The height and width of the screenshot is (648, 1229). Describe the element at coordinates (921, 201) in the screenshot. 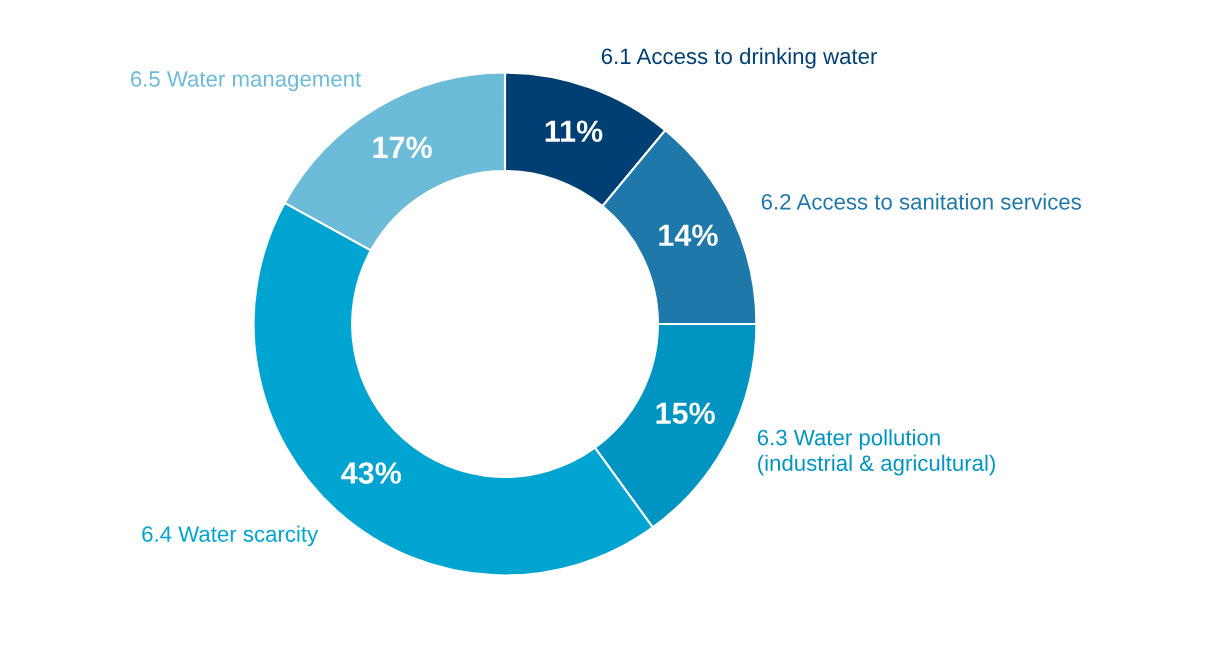

I see `slice-label: 6.2 Access to sanitation services` at that location.